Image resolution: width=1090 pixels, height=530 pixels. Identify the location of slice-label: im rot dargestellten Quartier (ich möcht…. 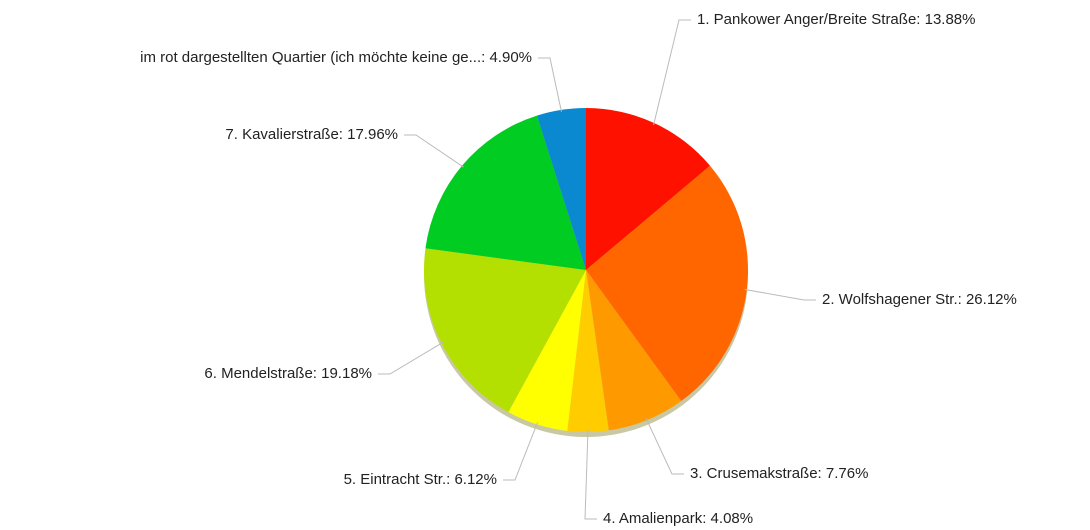
(336, 57).